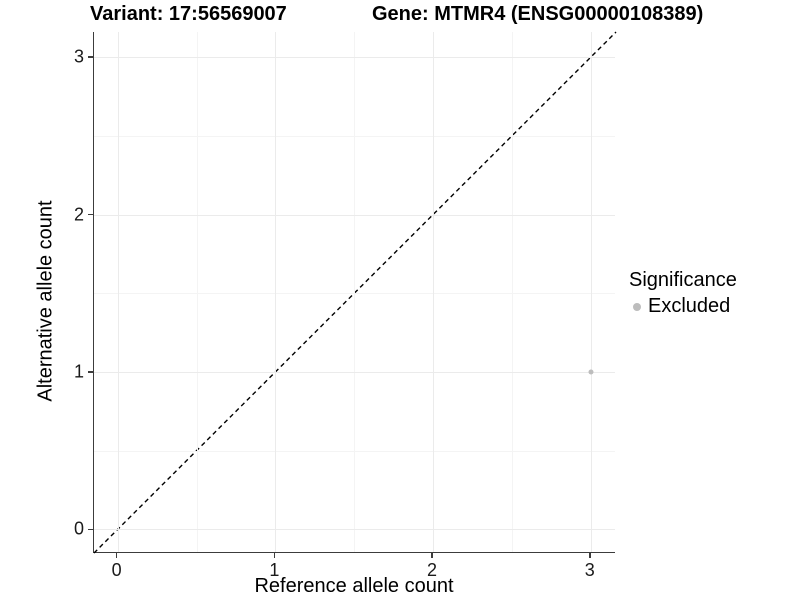 The width and height of the screenshot is (800, 600). I want to click on data-point, so click(591, 372).